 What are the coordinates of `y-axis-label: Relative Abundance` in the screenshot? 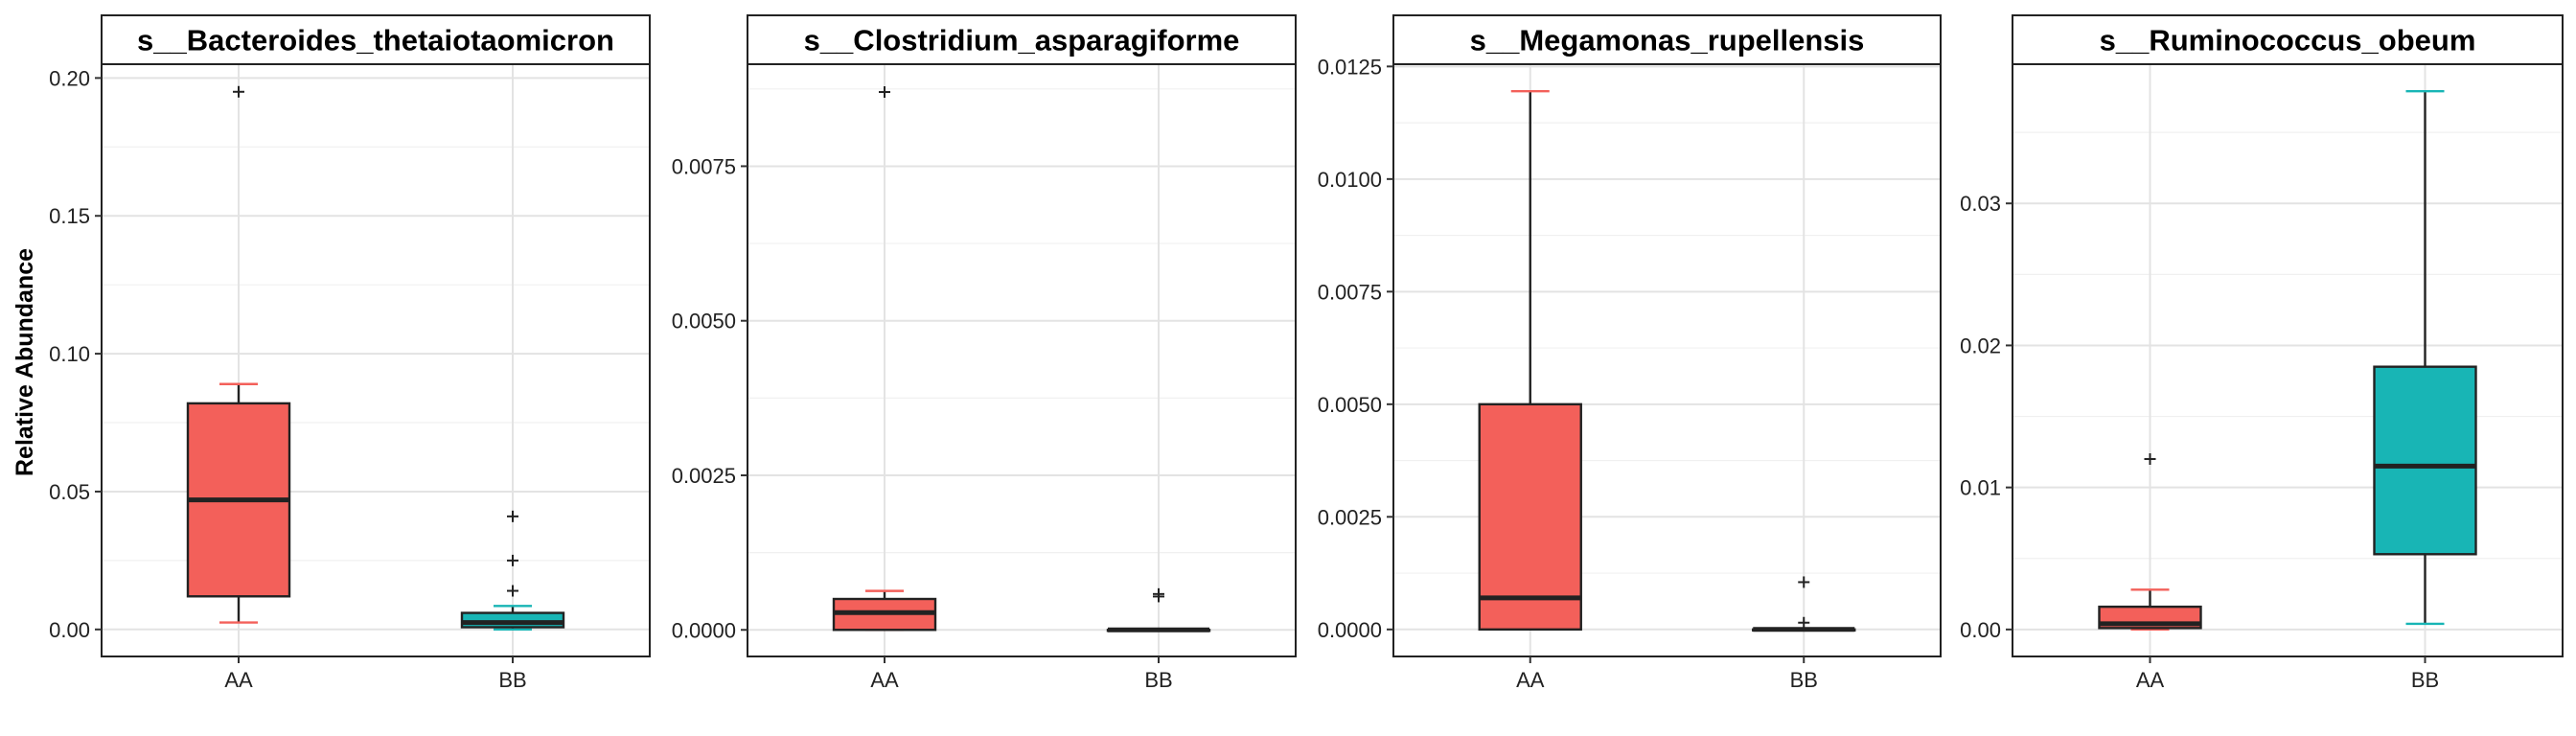 It's located at (25, 362).